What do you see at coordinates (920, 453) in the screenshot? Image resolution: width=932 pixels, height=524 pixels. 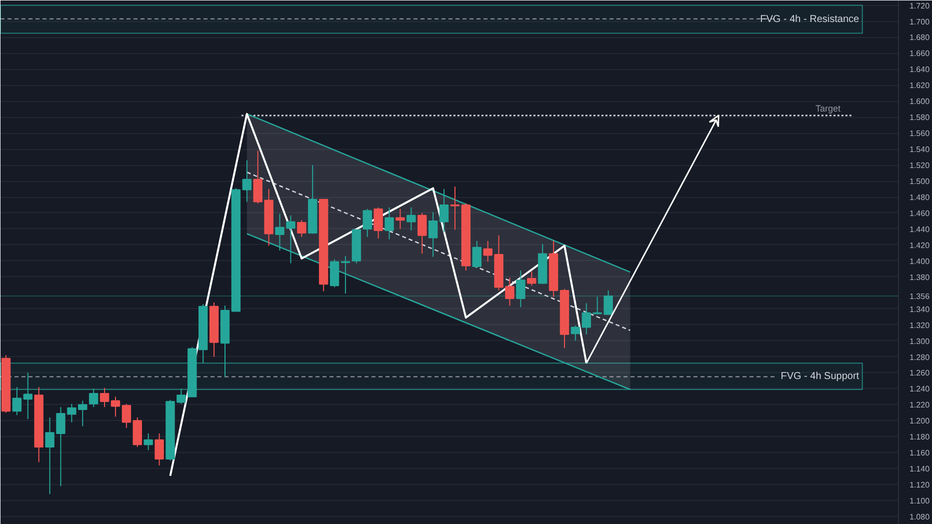 I see `y-tick-label: 1.160` at bounding box center [920, 453].